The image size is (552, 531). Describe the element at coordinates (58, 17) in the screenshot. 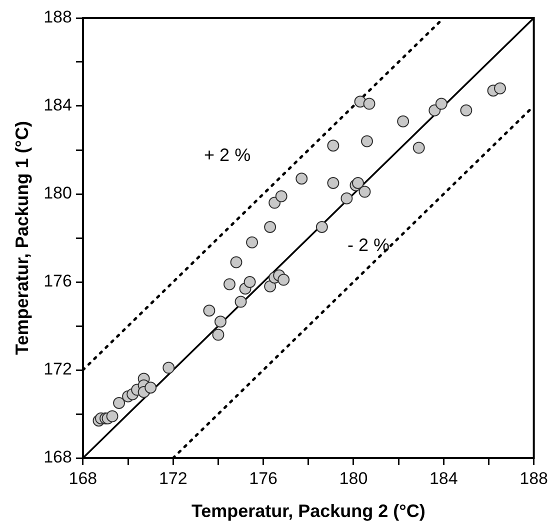

I see `y-tick-label: 188` at that location.